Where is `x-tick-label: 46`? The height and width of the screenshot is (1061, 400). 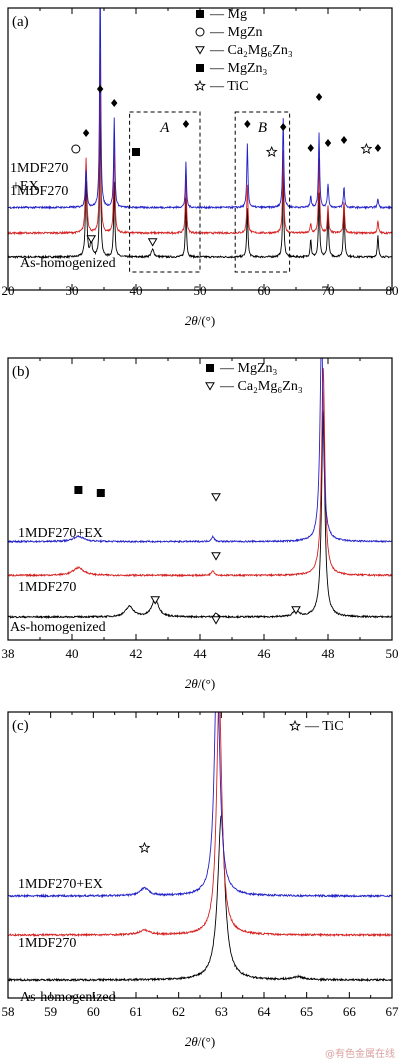 x-tick-label: 46 is located at coordinates (265, 653).